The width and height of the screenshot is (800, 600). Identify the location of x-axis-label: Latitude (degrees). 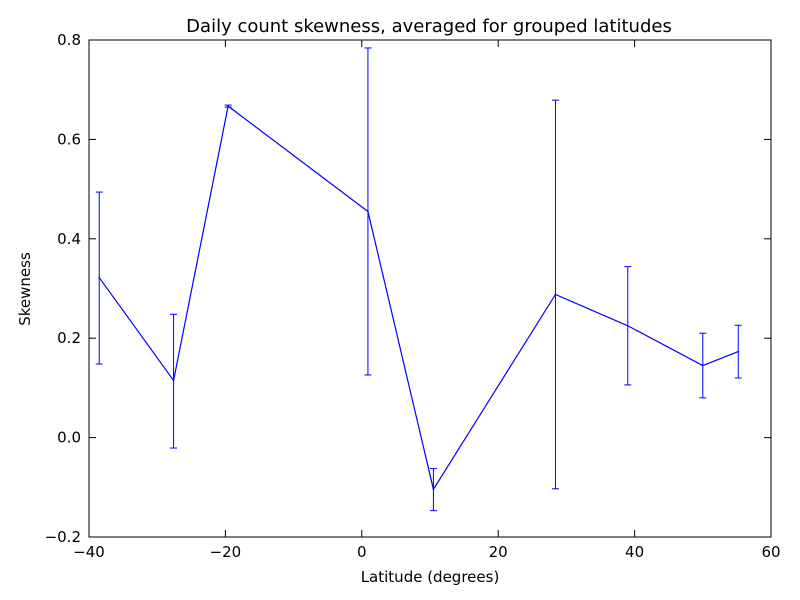
(430, 577).